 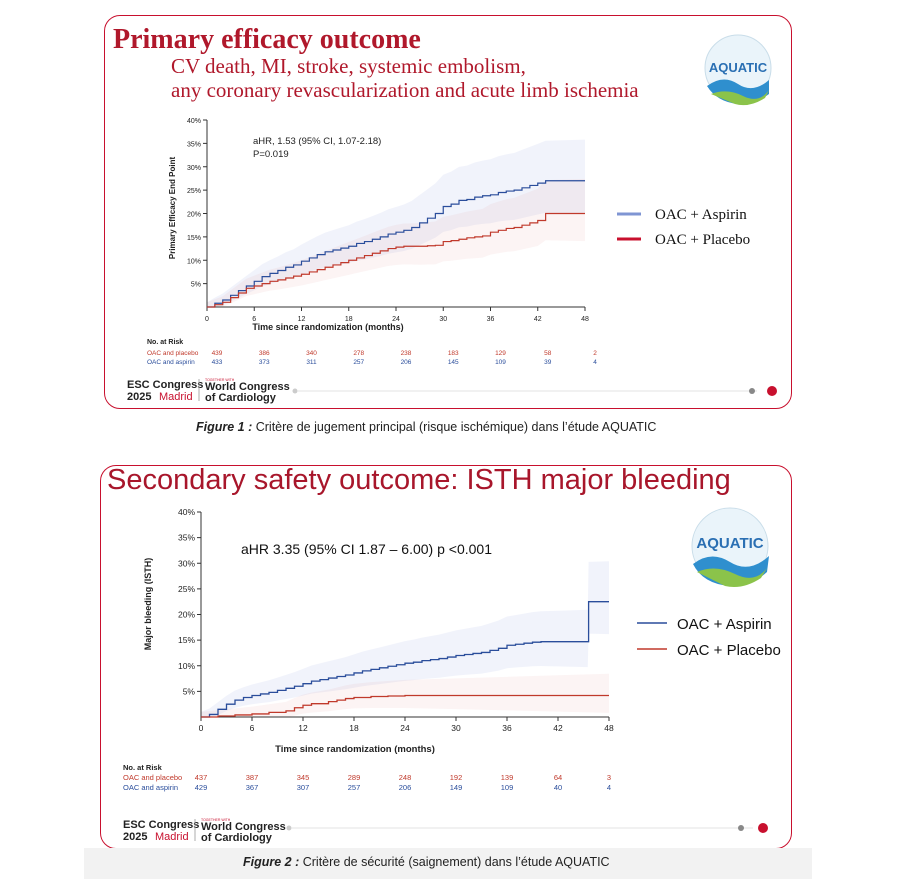 What do you see at coordinates (355, 749) in the screenshot?
I see `chart2-xlabel: Time since randomization (months)` at bounding box center [355, 749].